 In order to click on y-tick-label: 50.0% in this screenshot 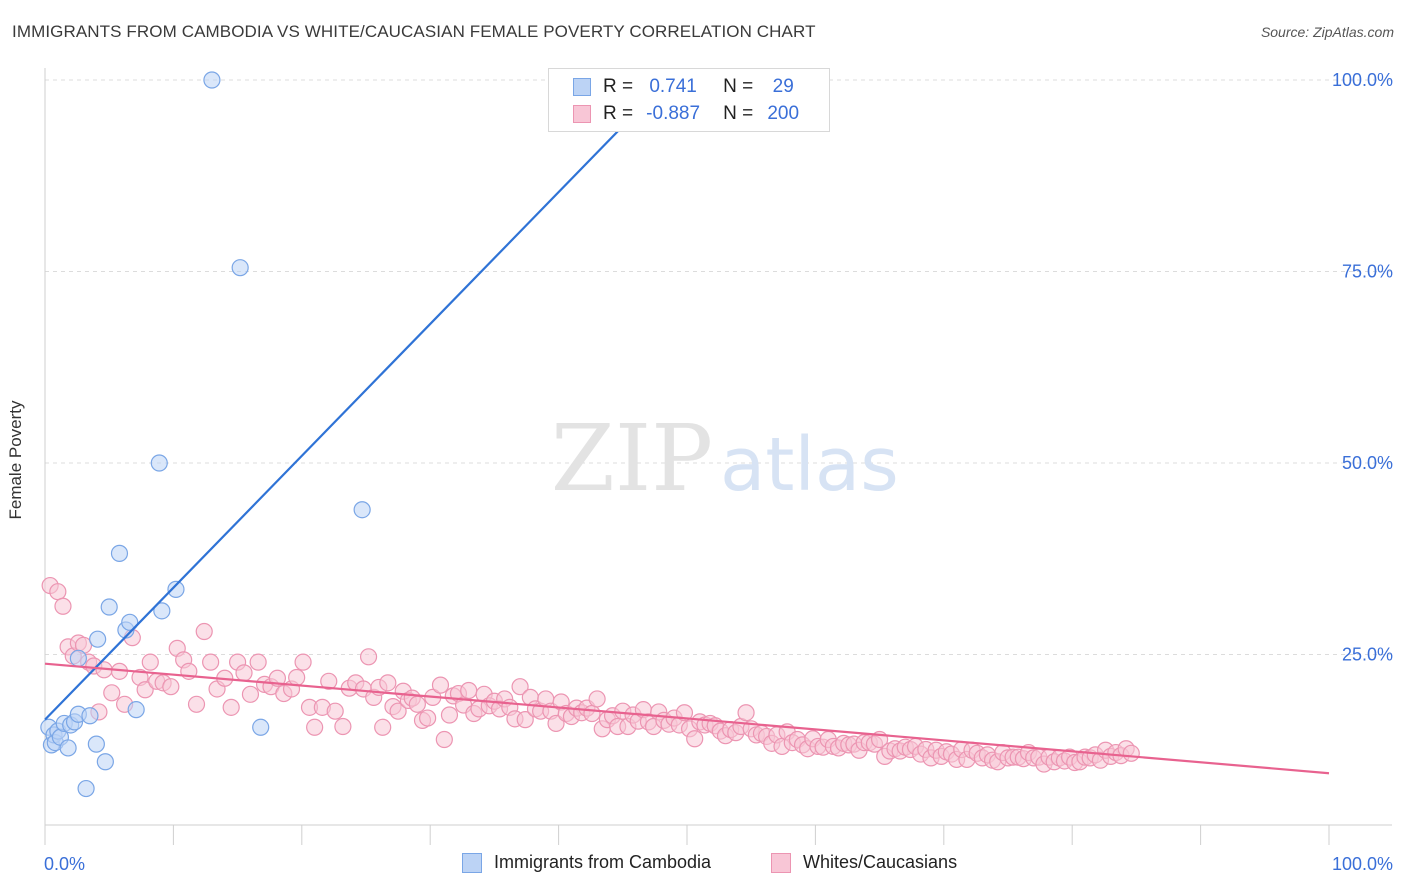, I will do `click(1367, 463)`.